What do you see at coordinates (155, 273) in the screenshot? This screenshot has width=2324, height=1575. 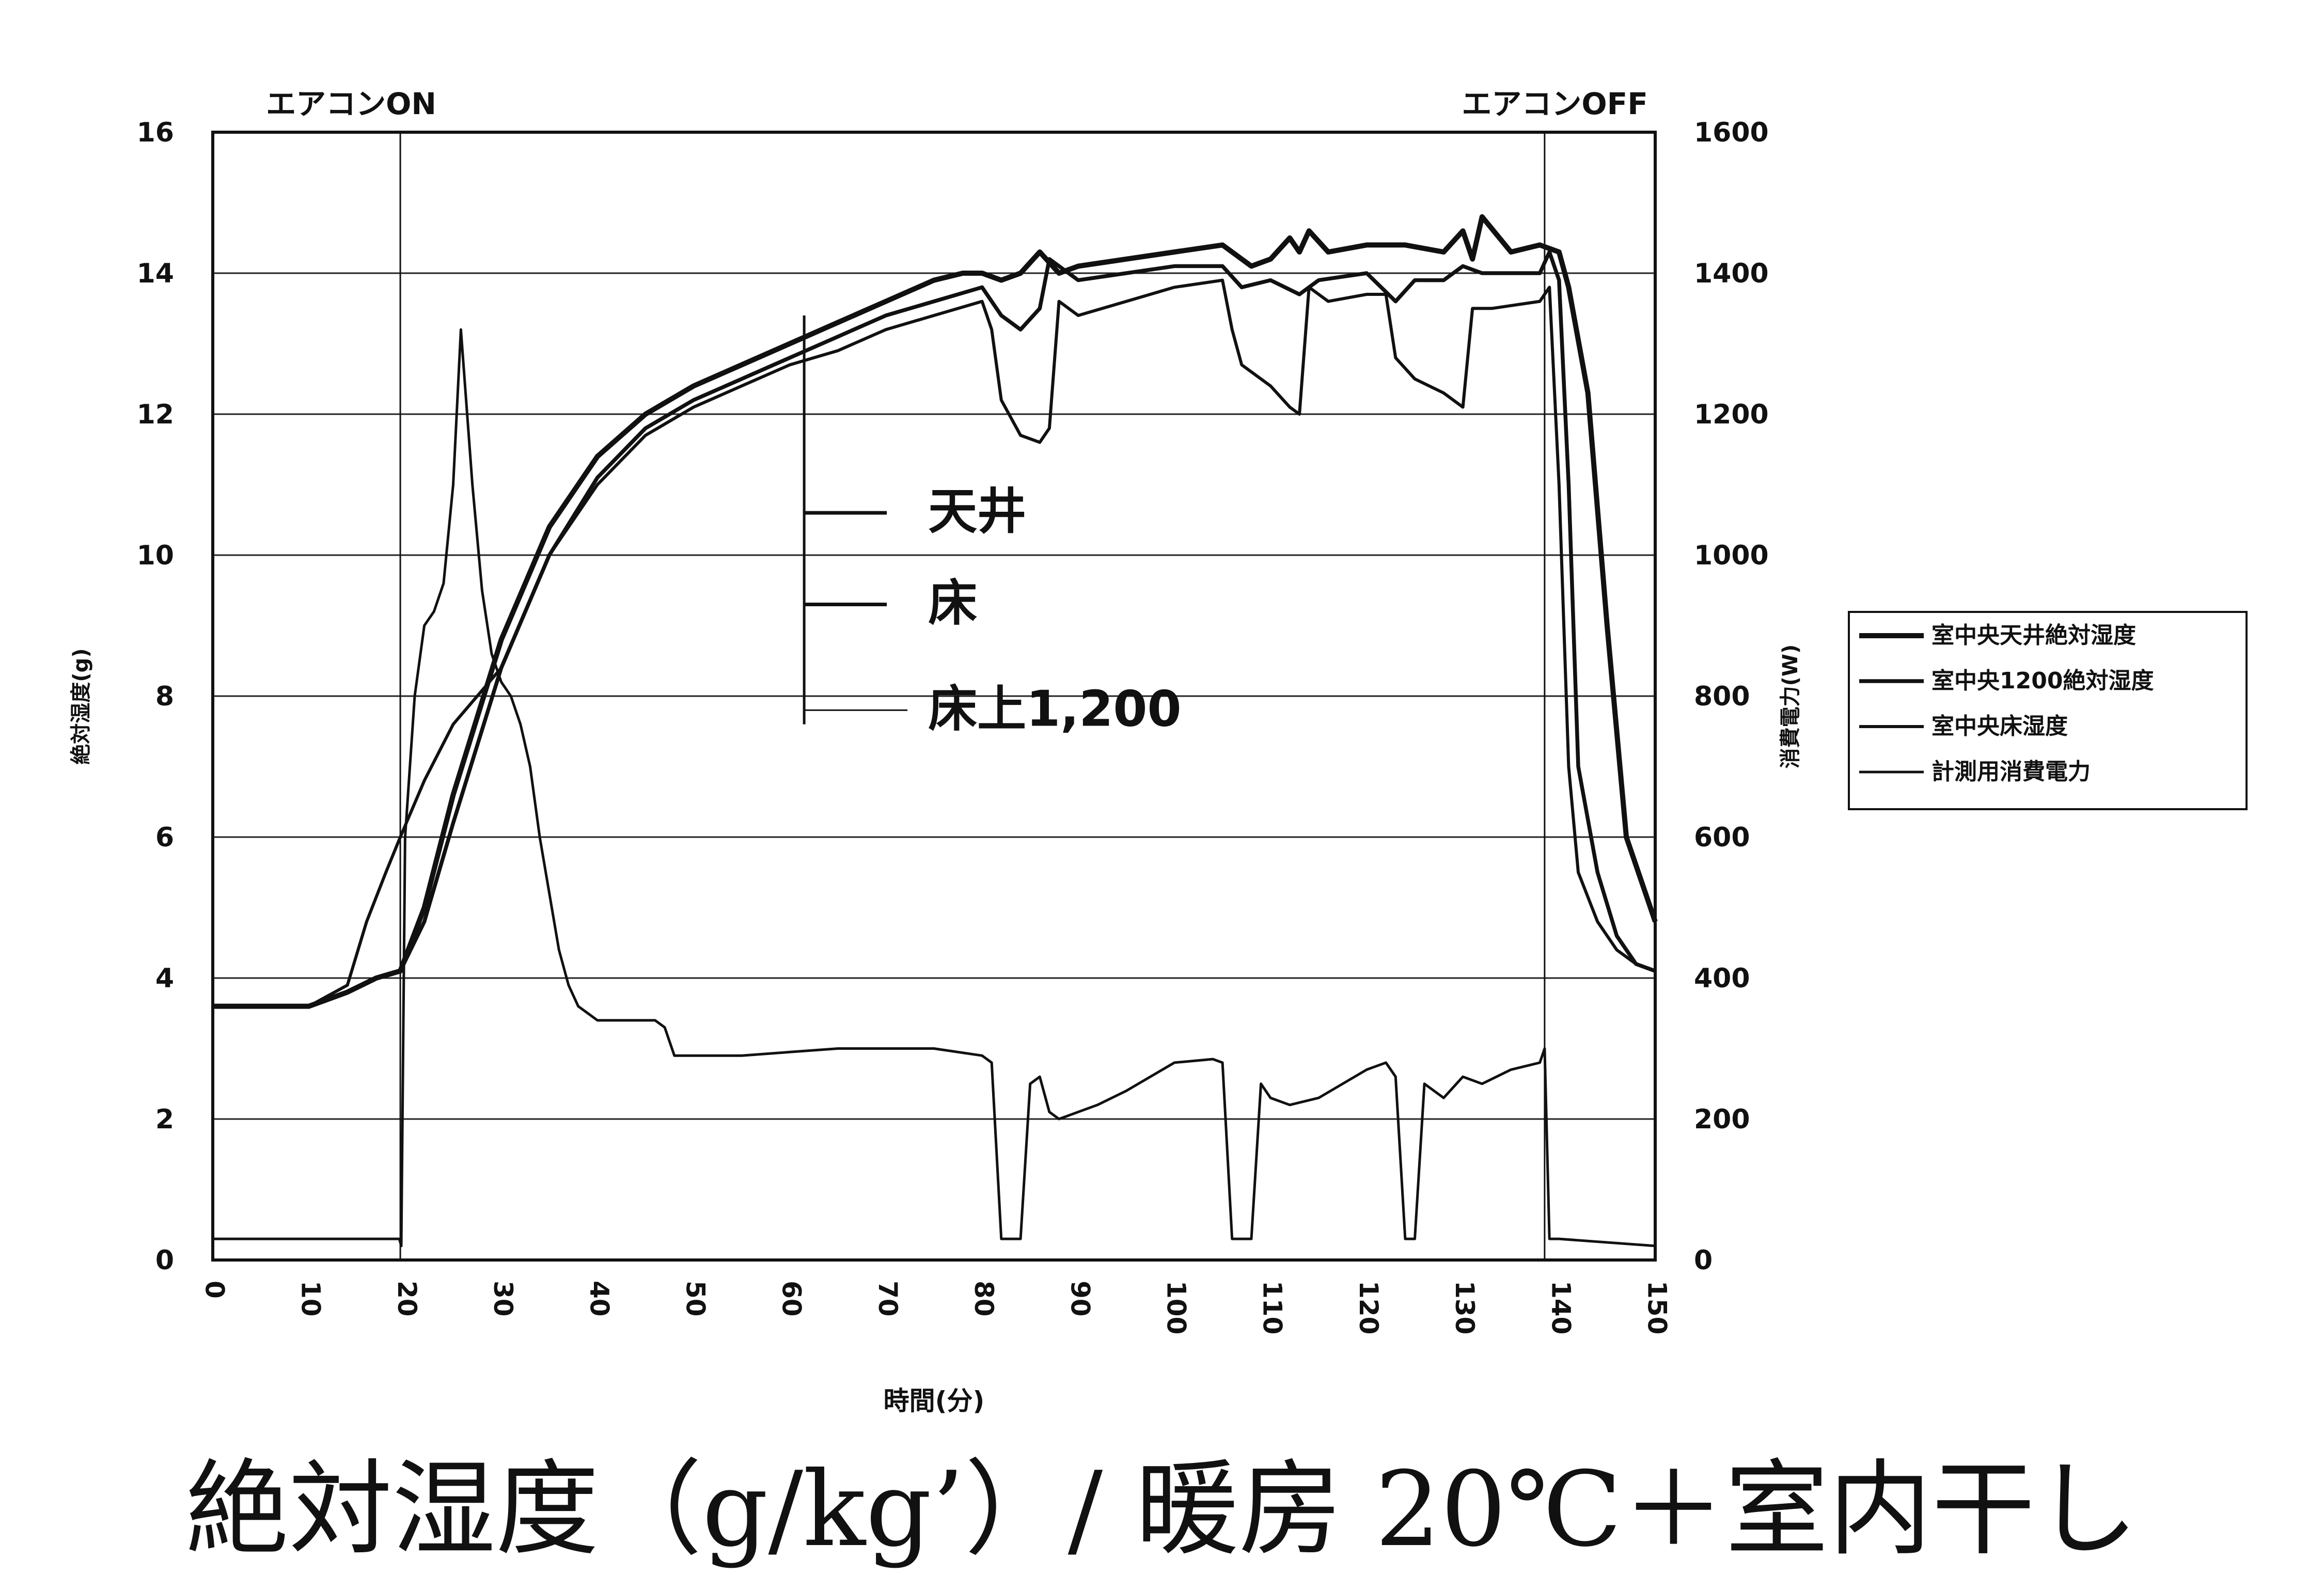 I see `y-left-tick-label-7: 14` at bounding box center [155, 273].